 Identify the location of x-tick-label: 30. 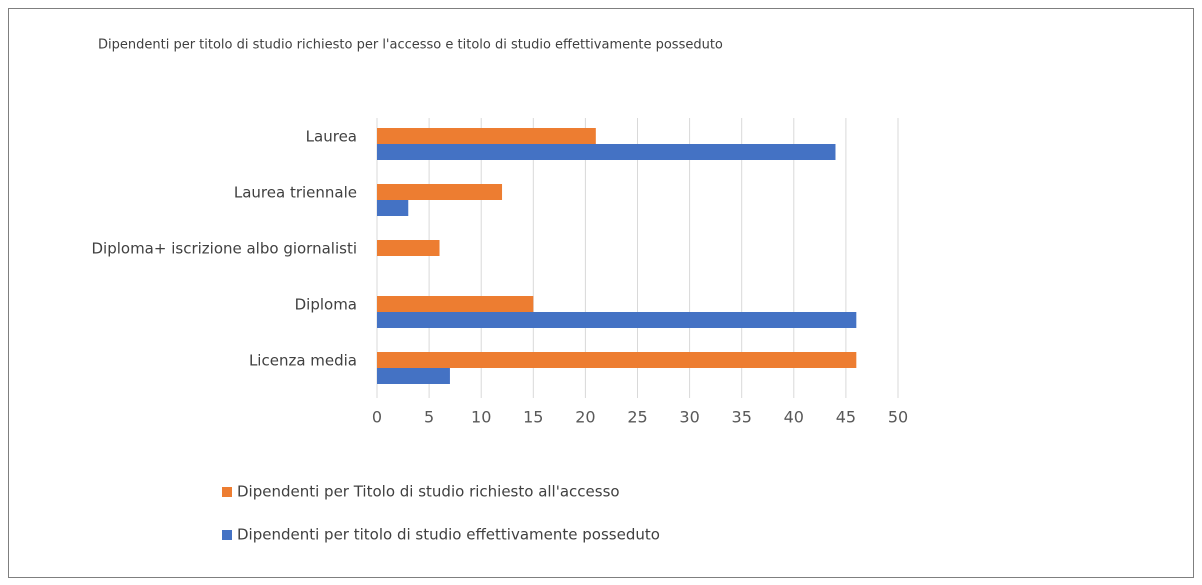
(689, 417).